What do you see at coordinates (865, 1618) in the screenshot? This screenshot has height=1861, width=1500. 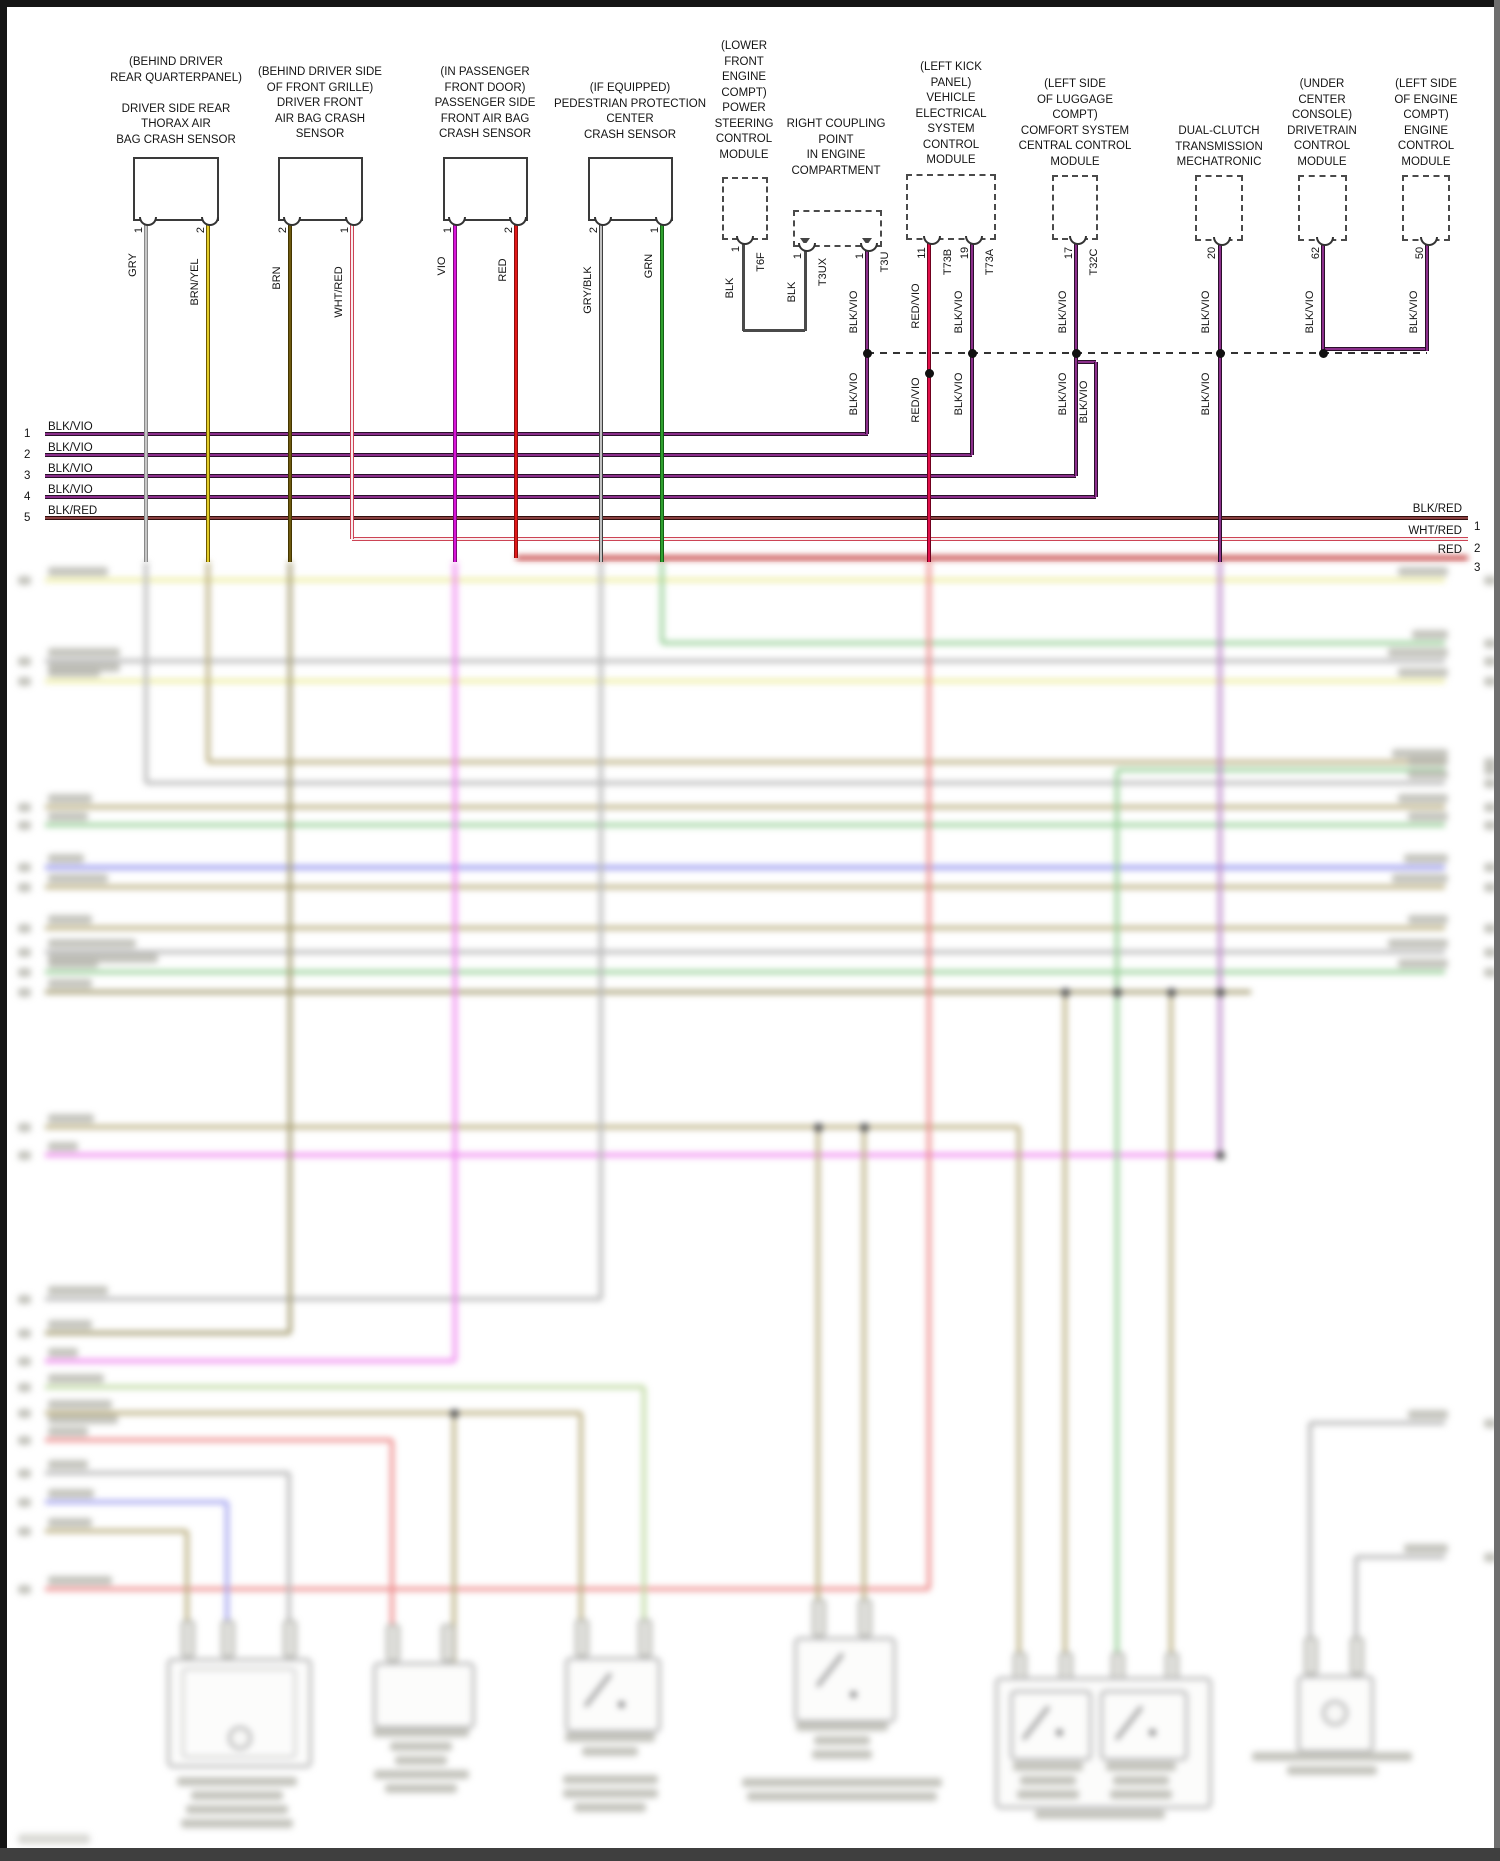 I see `blurred-pin-symbol` at bounding box center [865, 1618].